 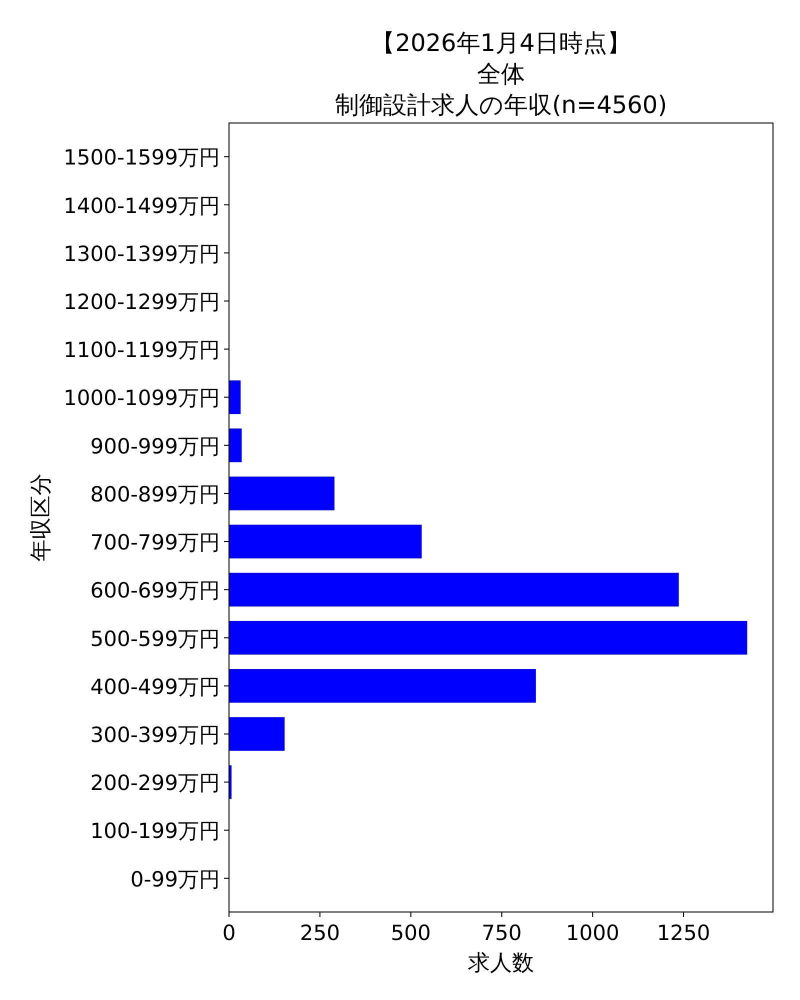 I want to click on y-tick-label: 1100-1199万円, so click(x=142, y=350).